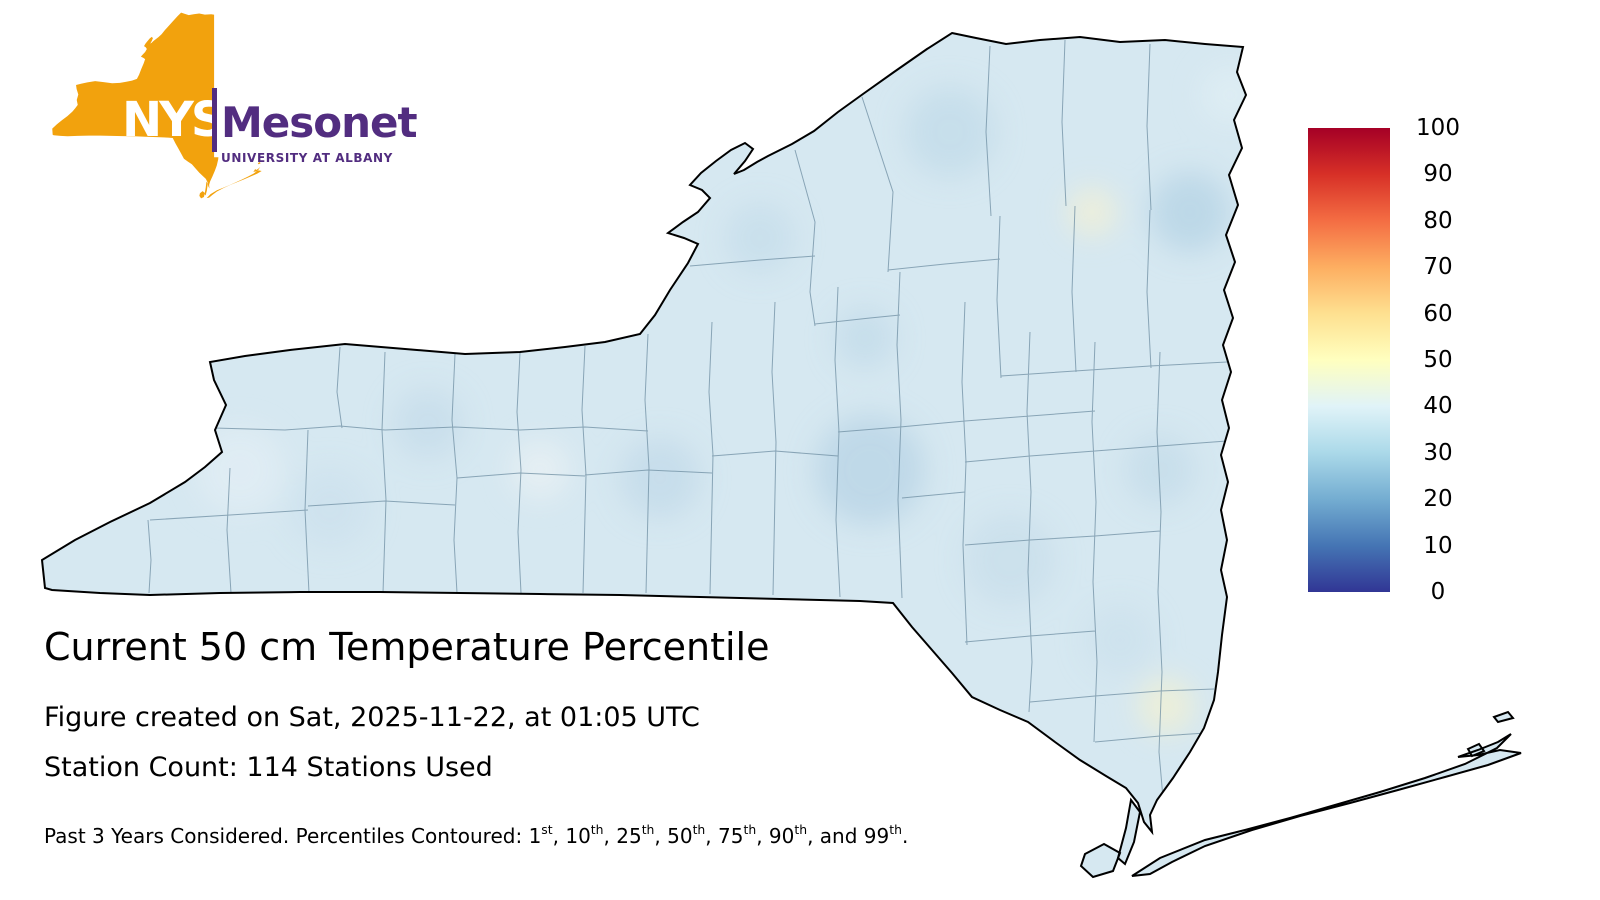  What do you see at coordinates (1438, 128) in the screenshot?
I see `colorbar-tick-label: 100` at bounding box center [1438, 128].